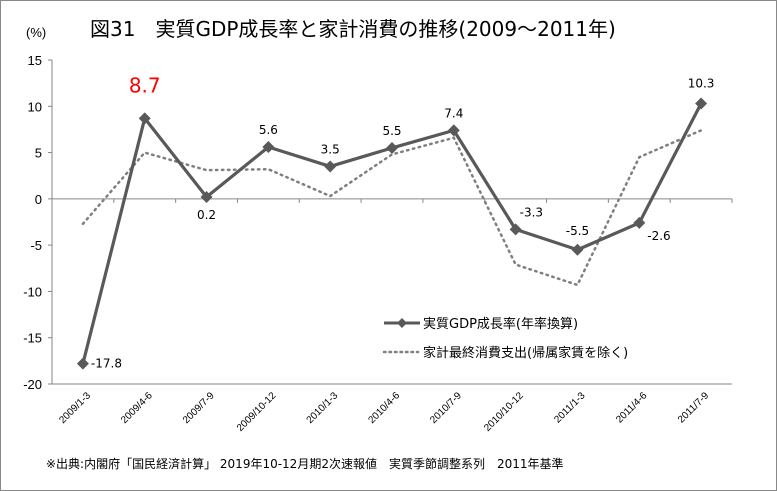 Image resolution: width=777 pixels, height=491 pixels. I want to click on data-label: 0.2, so click(206, 215).